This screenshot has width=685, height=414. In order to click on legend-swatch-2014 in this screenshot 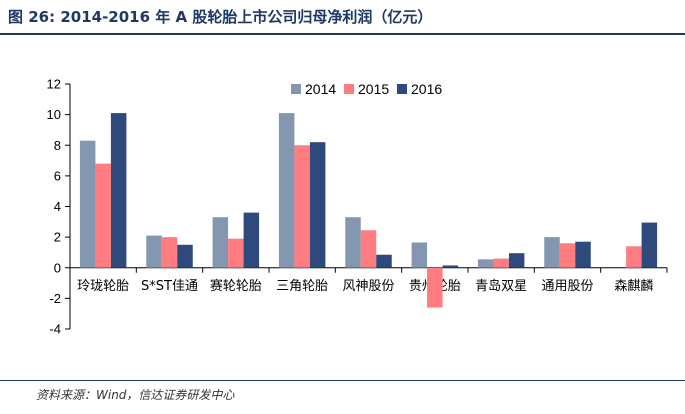, I will do `click(296, 89)`.